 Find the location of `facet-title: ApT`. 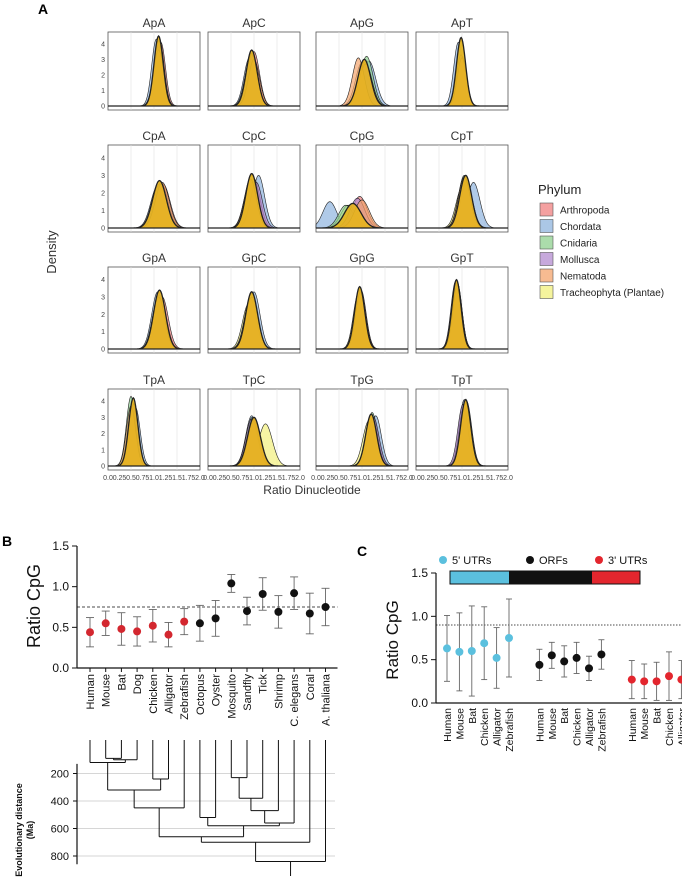

facet-title: ApT is located at coordinates (462, 23).